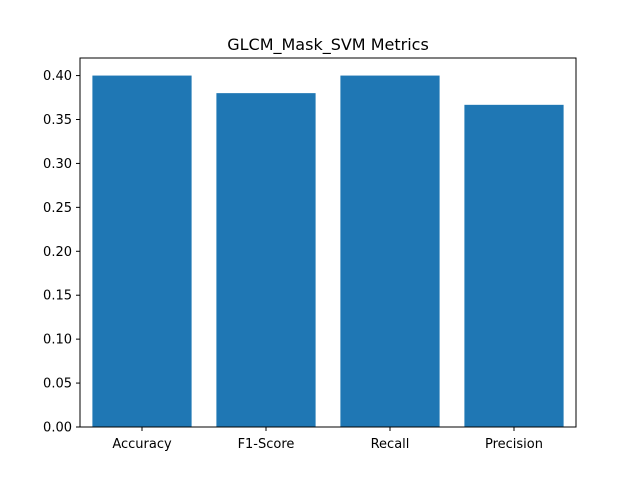 The width and height of the screenshot is (640, 480). I want to click on bar-recall, so click(390, 251).